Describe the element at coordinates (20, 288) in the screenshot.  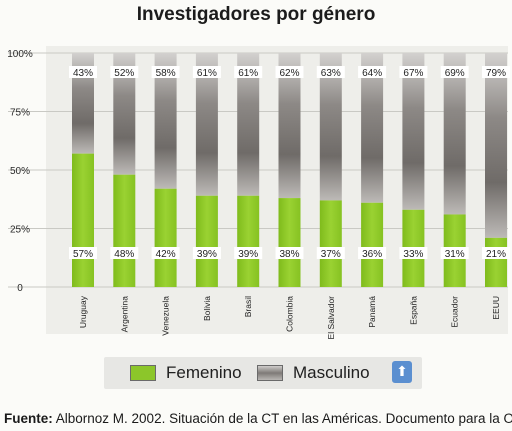
I see `y-tick-label: 0` at that location.